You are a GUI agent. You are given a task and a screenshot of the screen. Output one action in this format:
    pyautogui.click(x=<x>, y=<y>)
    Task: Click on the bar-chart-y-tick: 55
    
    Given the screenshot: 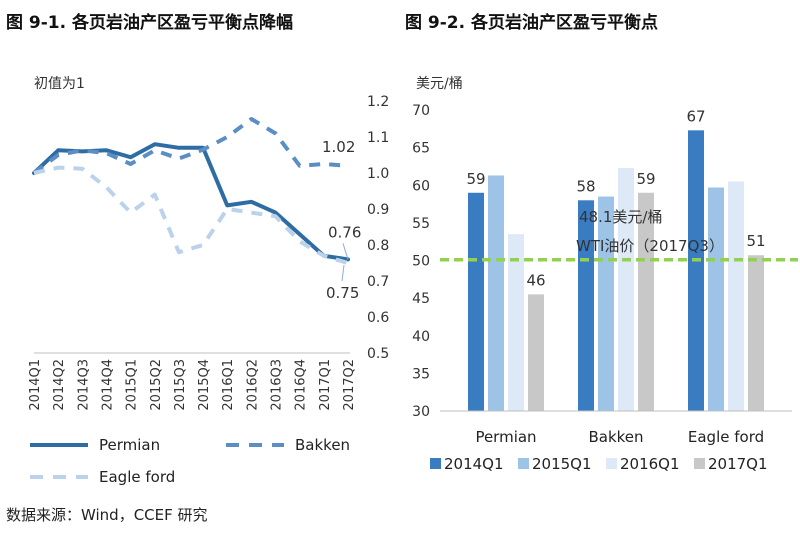 What is the action you would take?
    pyautogui.click(x=421, y=224)
    